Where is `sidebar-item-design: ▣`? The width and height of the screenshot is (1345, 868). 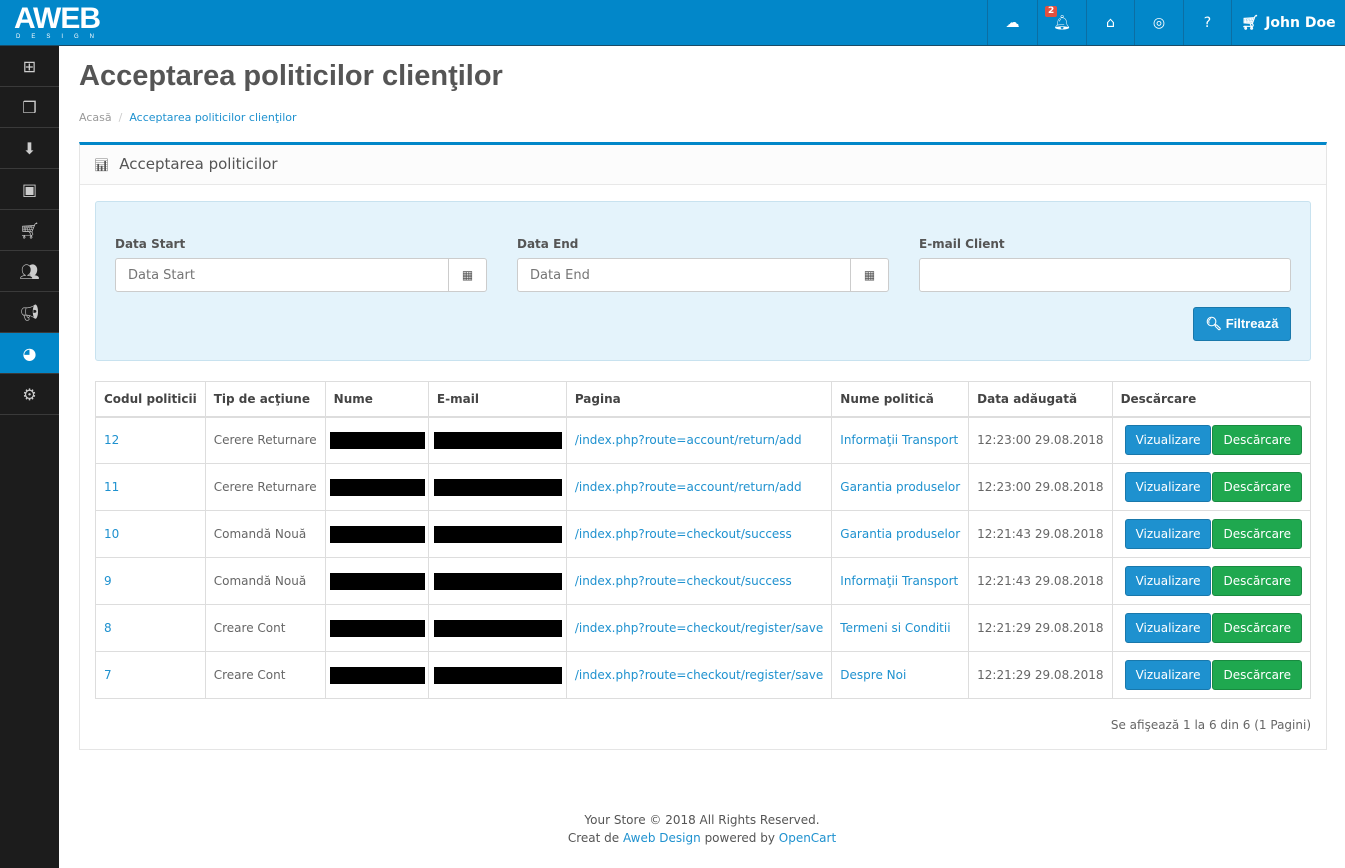
sidebar-item-design: ▣ is located at coordinates (29, 189).